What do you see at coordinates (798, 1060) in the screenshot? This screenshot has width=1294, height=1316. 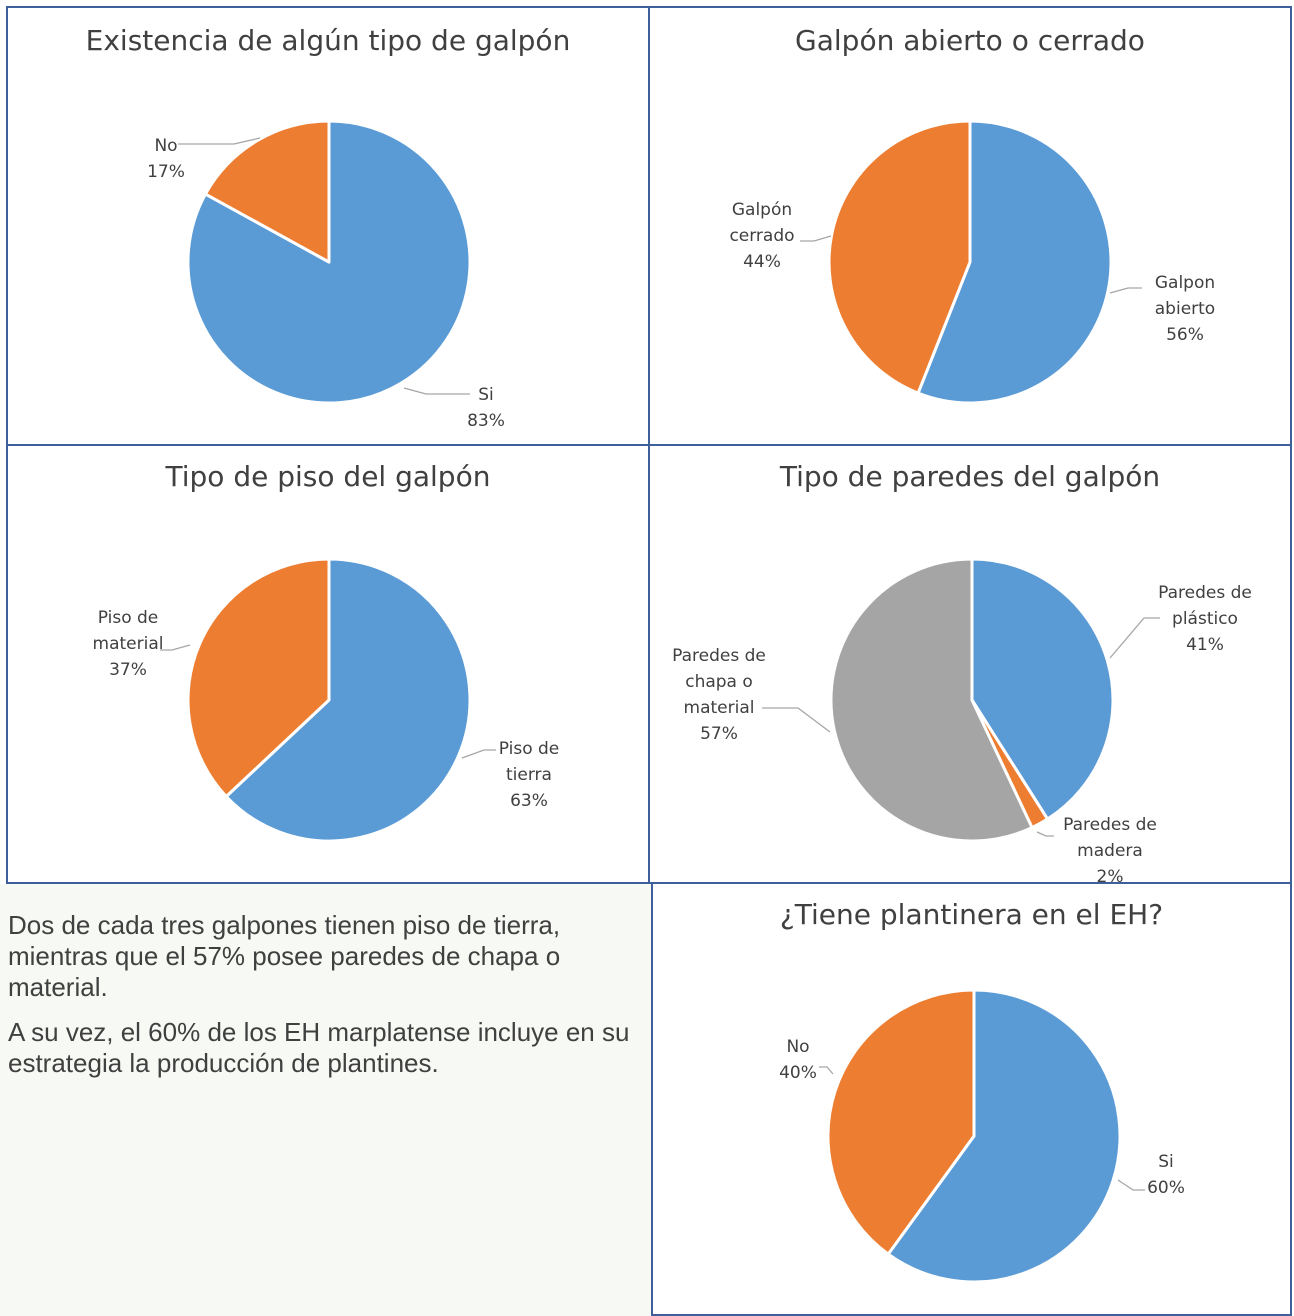 I see `data-label-no: No 40%` at bounding box center [798, 1060].